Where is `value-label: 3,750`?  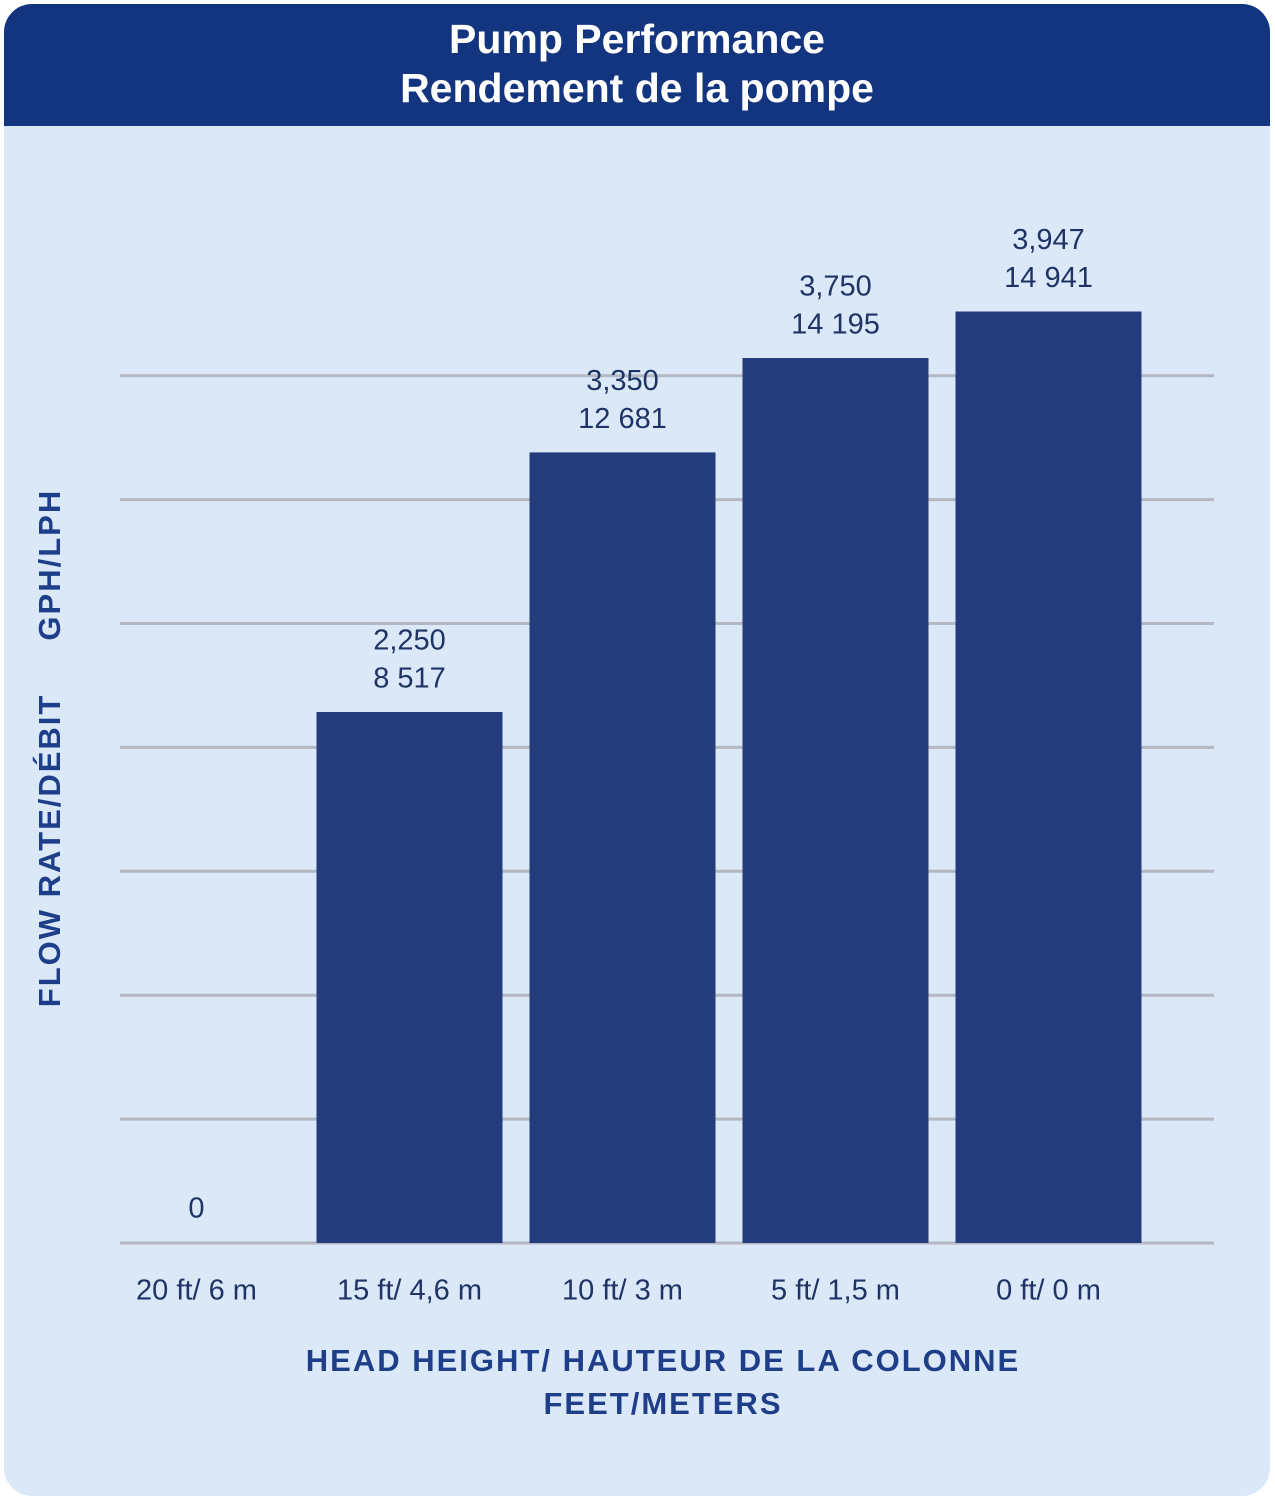
value-label: 3,750 is located at coordinates (835, 287).